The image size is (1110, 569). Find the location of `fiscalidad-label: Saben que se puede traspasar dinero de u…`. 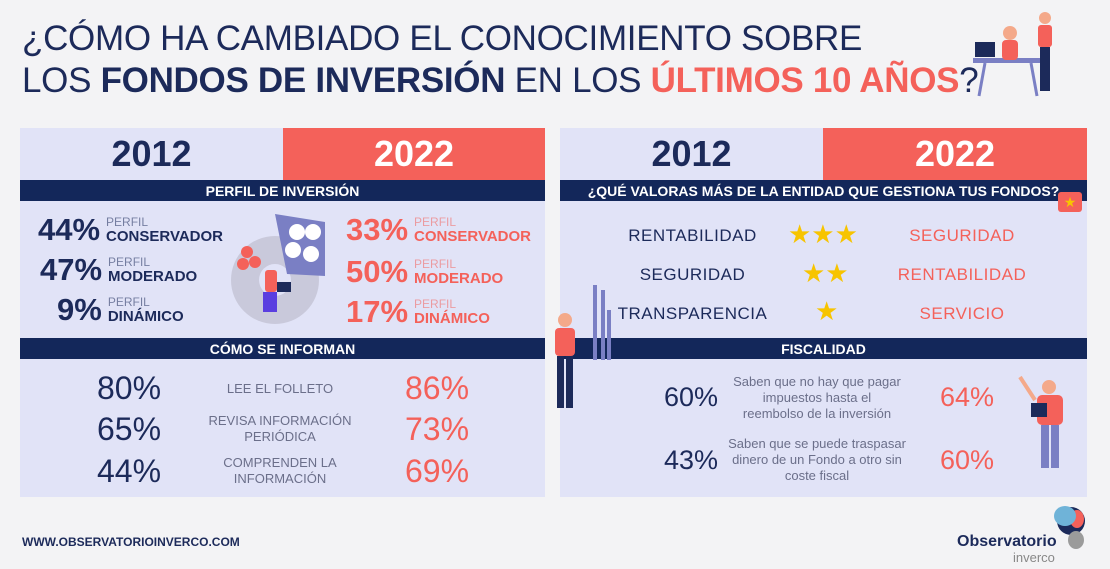

fiscalidad-label: Saben que se puede traspasar dinero de u… is located at coordinates (817, 459).